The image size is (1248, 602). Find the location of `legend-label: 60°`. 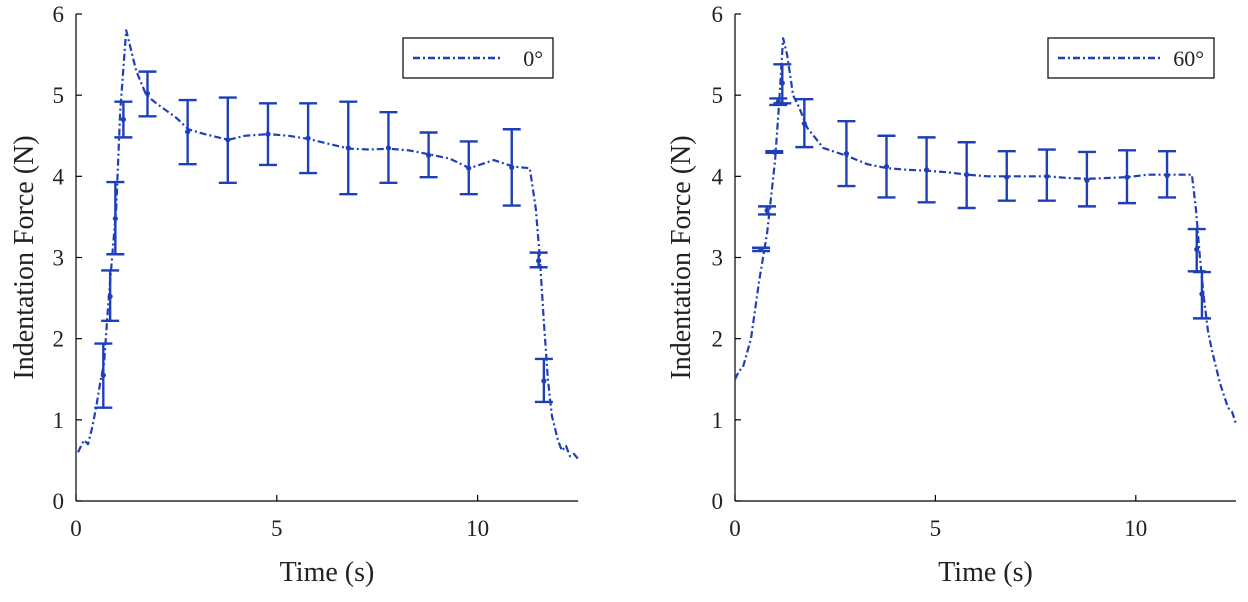

legend-label: 60° is located at coordinates (1188, 58).